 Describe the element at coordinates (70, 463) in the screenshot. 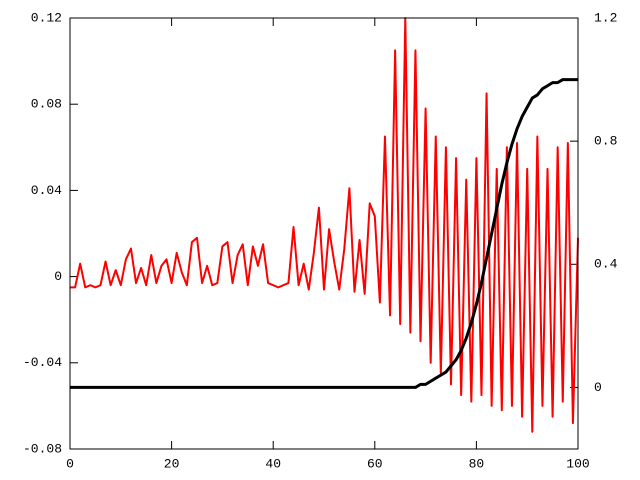

I see `x-tick-label: 0` at that location.